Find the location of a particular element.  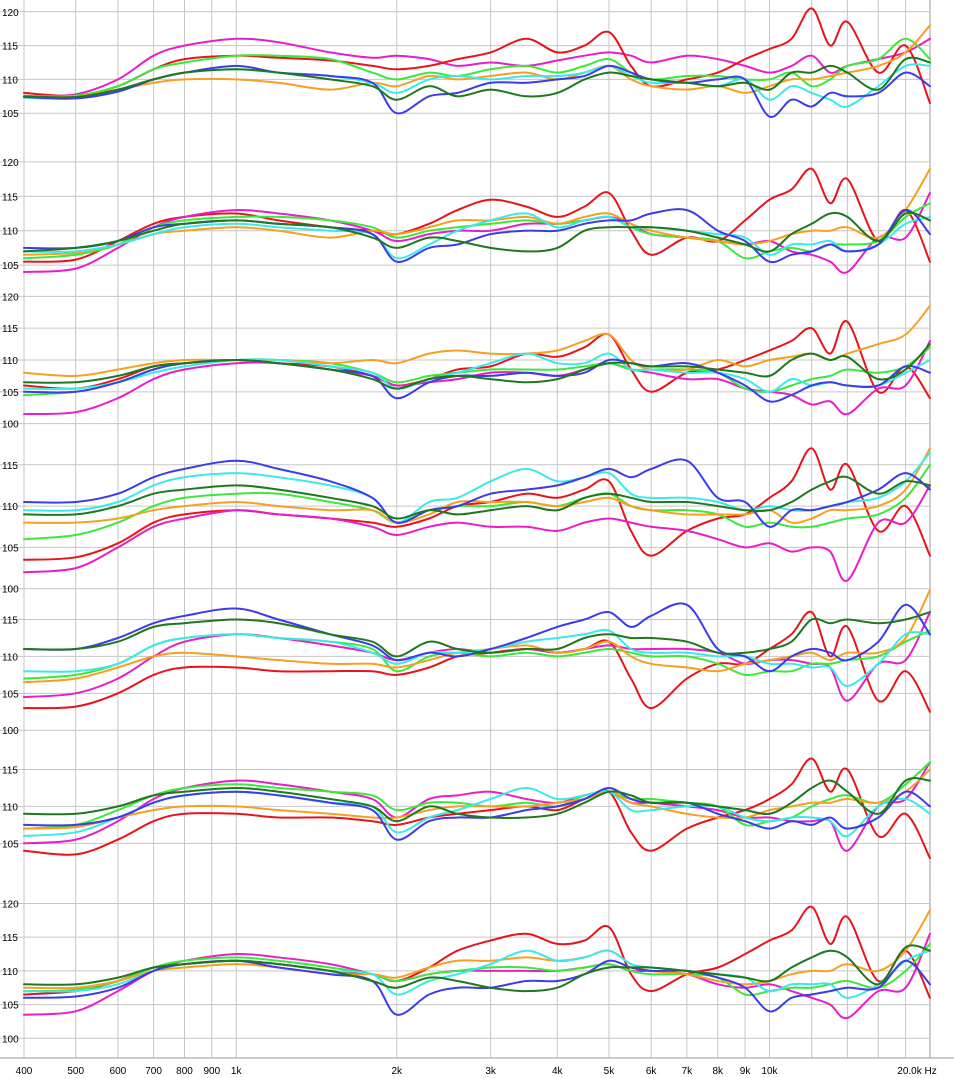

x-tick-label: 600 is located at coordinates (118, 1071).